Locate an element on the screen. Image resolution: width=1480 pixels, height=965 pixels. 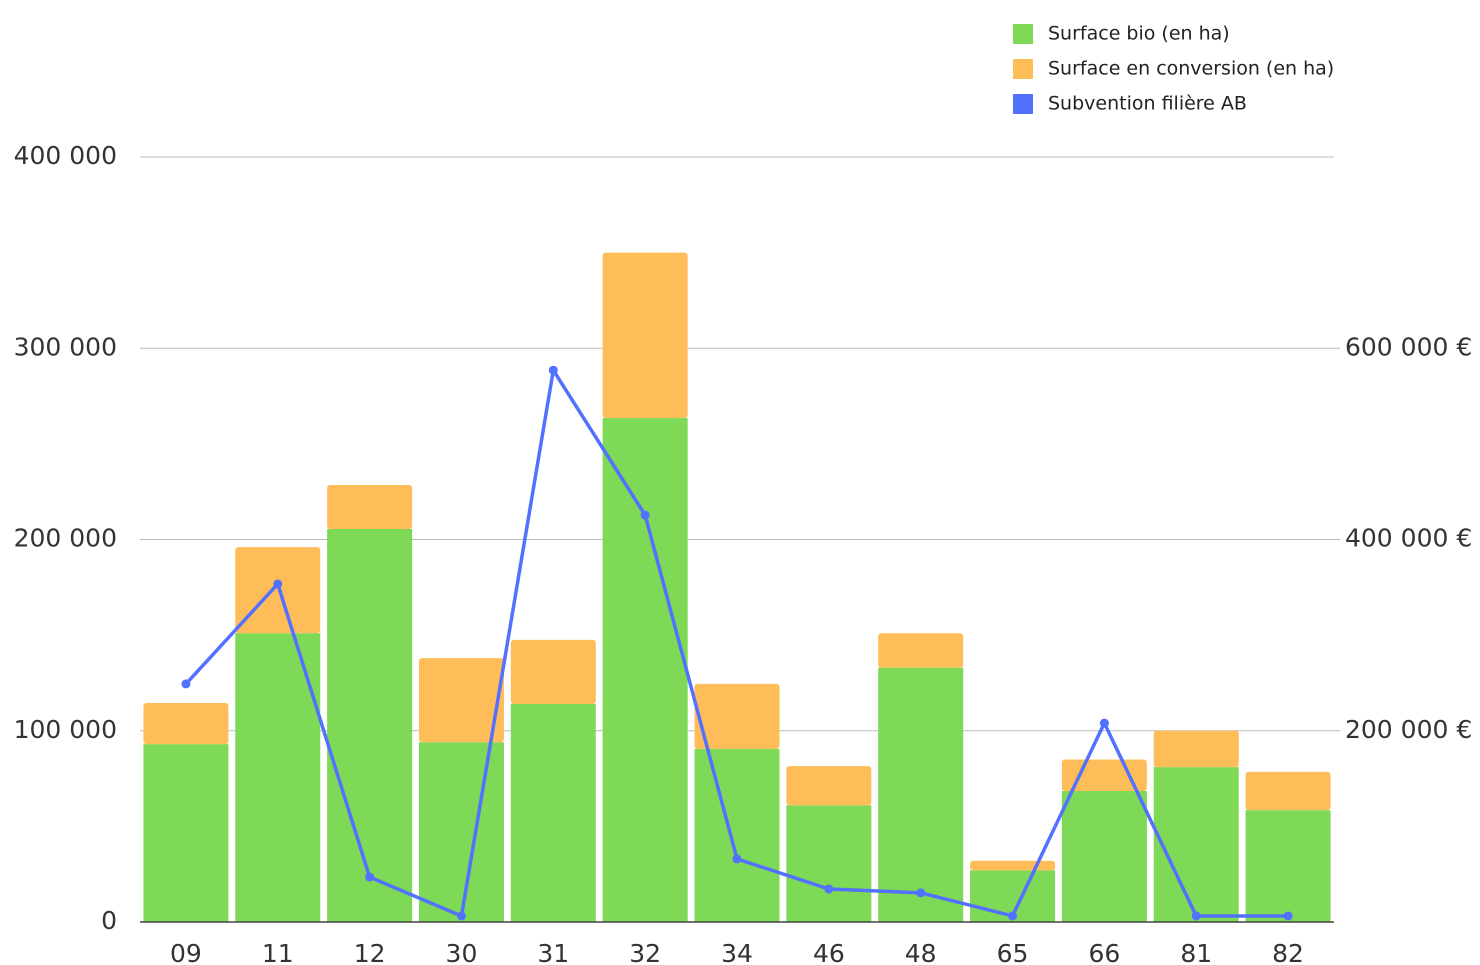
x-tick-label: 46 is located at coordinates (829, 952).